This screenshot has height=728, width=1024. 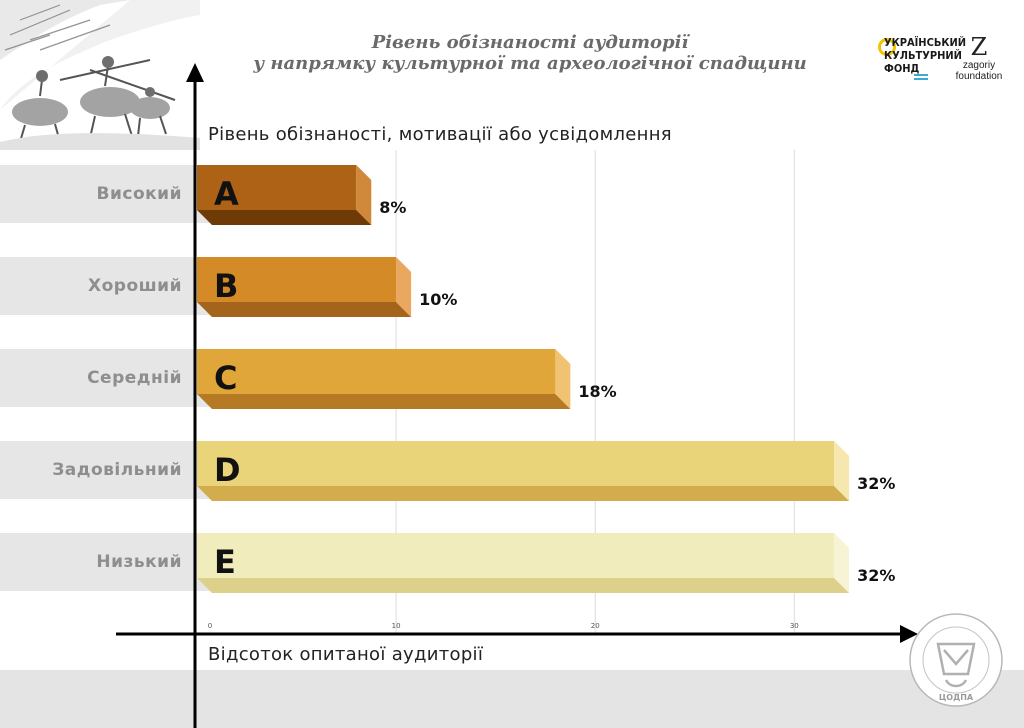 What do you see at coordinates (956, 697) in the screenshot?
I see `seal-text: ЦОДПА` at bounding box center [956, 697].